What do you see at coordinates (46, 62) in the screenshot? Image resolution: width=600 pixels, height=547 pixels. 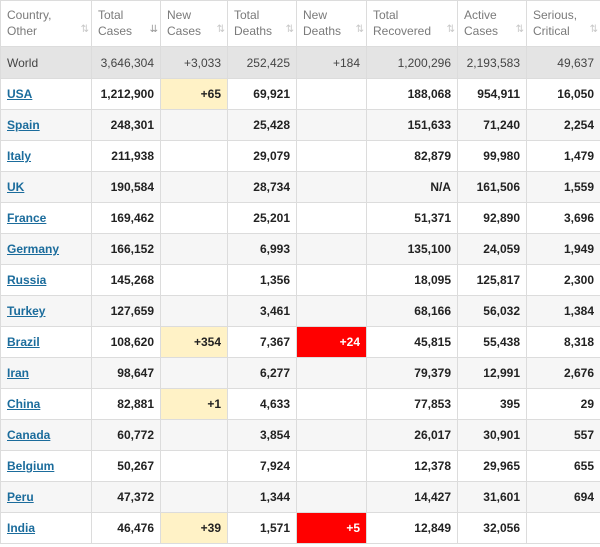 I see `country-cell: World` at bounding box center [46, 62].